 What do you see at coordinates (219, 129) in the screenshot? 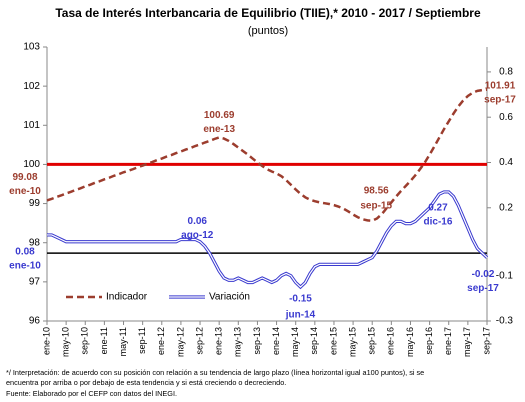
I see `data-label-date: ene-13` at bounding box center [219, 129].